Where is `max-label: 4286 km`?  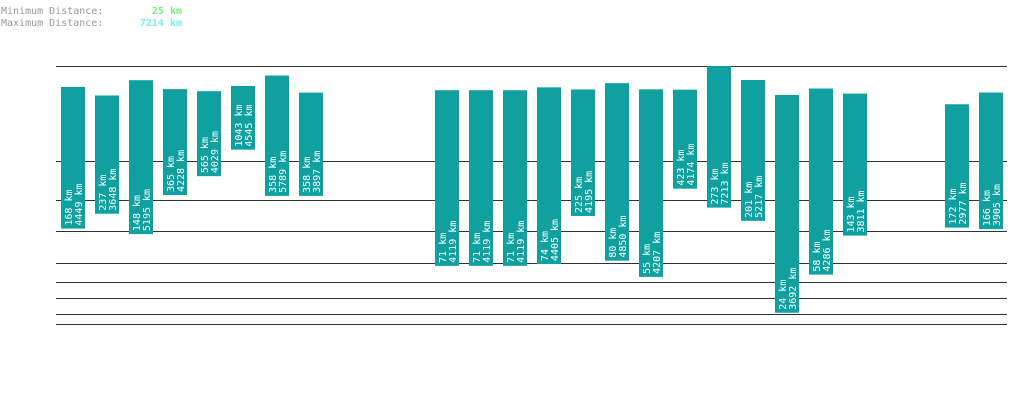
max-label: 4286 km is located at coordinates (827, 250).